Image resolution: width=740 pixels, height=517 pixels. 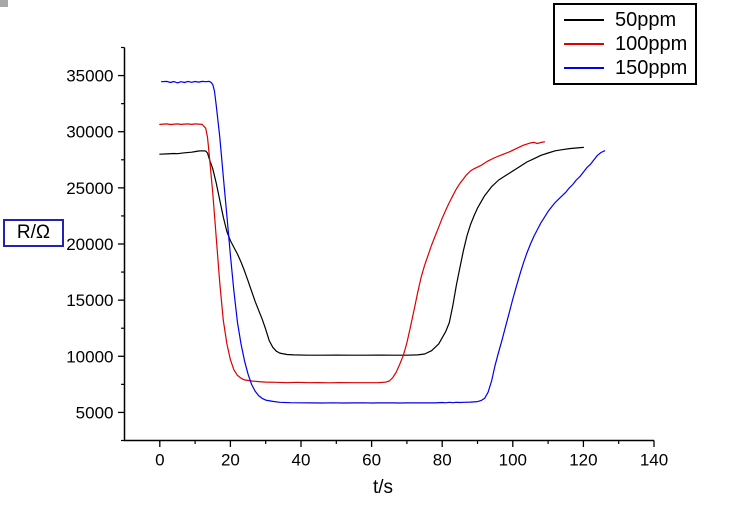 I want to click on y-axis-title: R/Ω, so click(x=33, y=232).